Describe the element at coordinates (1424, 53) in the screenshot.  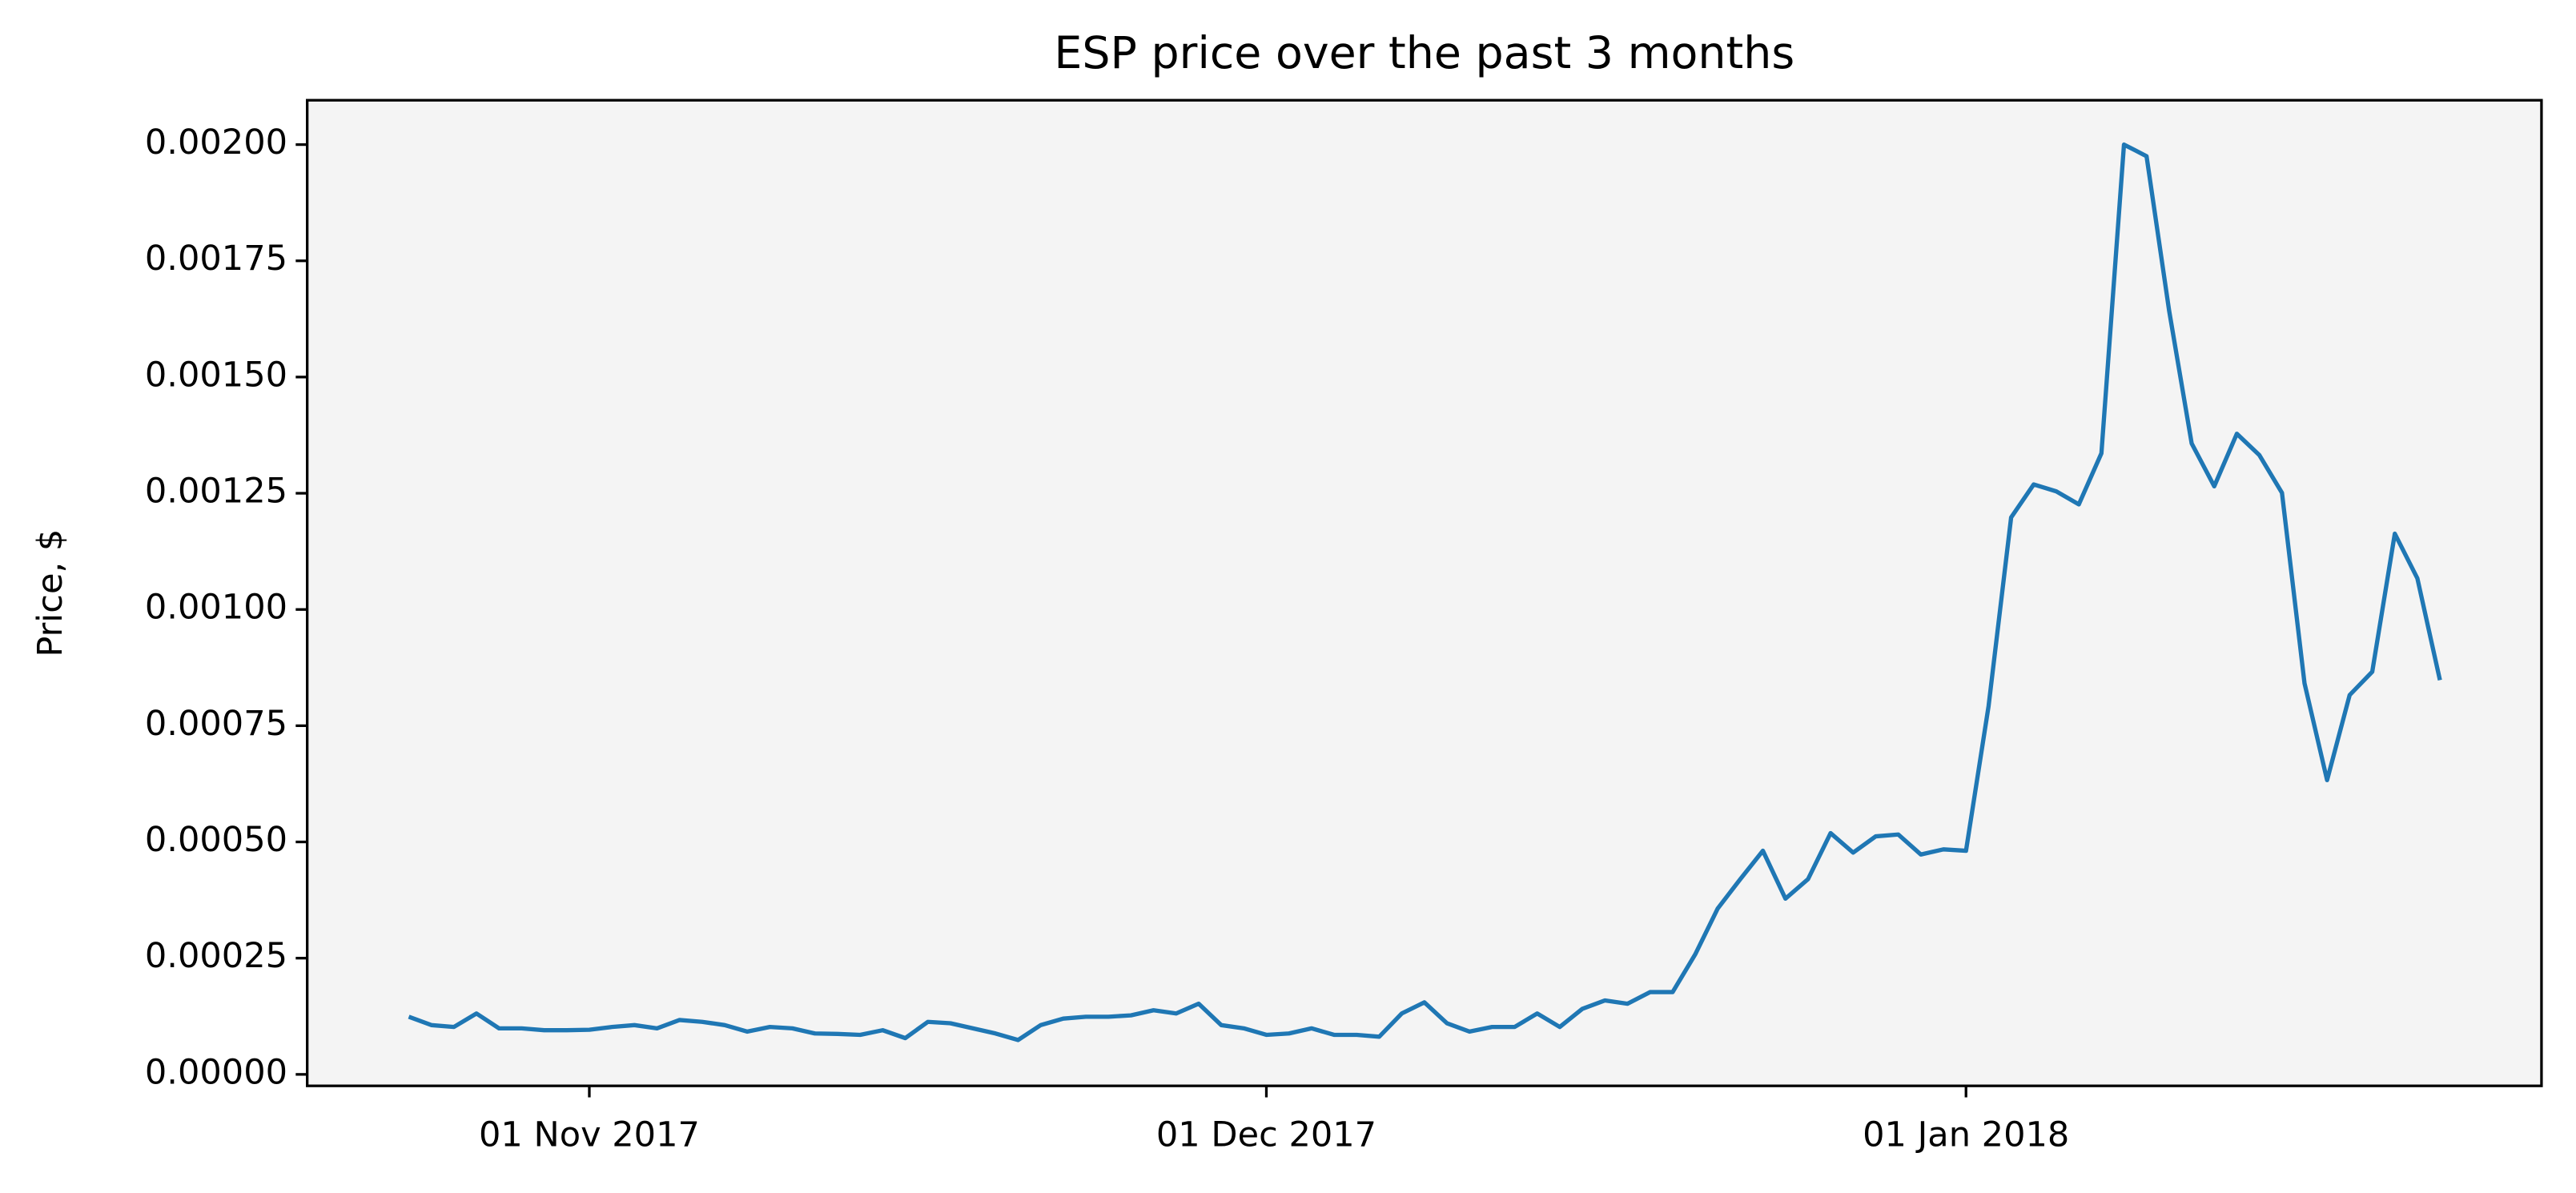
I see `chart-title: ESP price over the past 3 months` at that location.